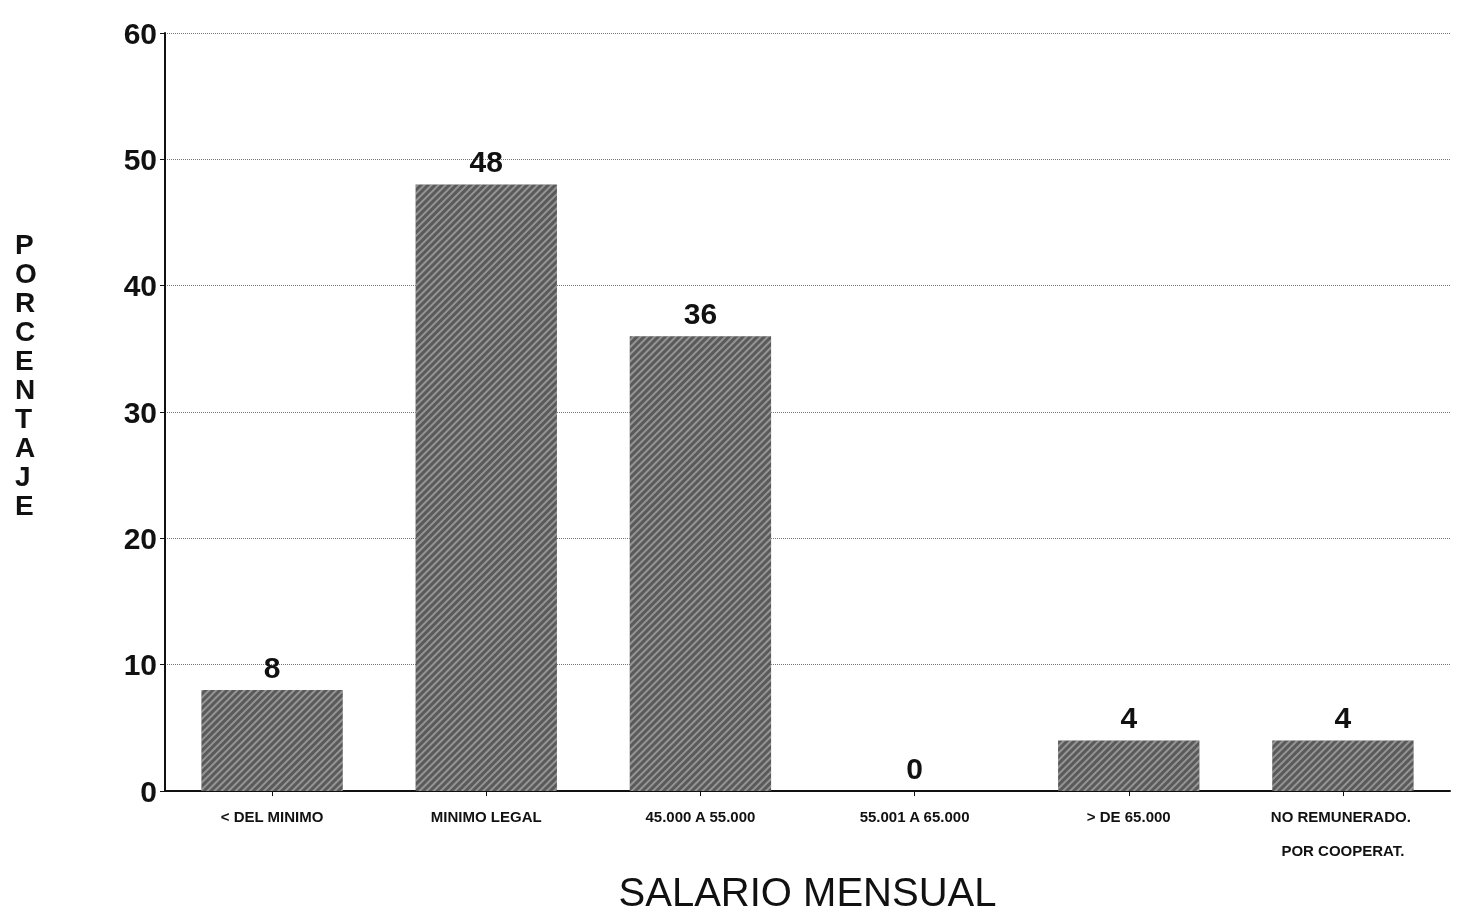 This screenshot has width=1480, height=917. Describe the element at coordinates (140, 538) in the screenshot. I see `y-tick-label: 20` at that location.